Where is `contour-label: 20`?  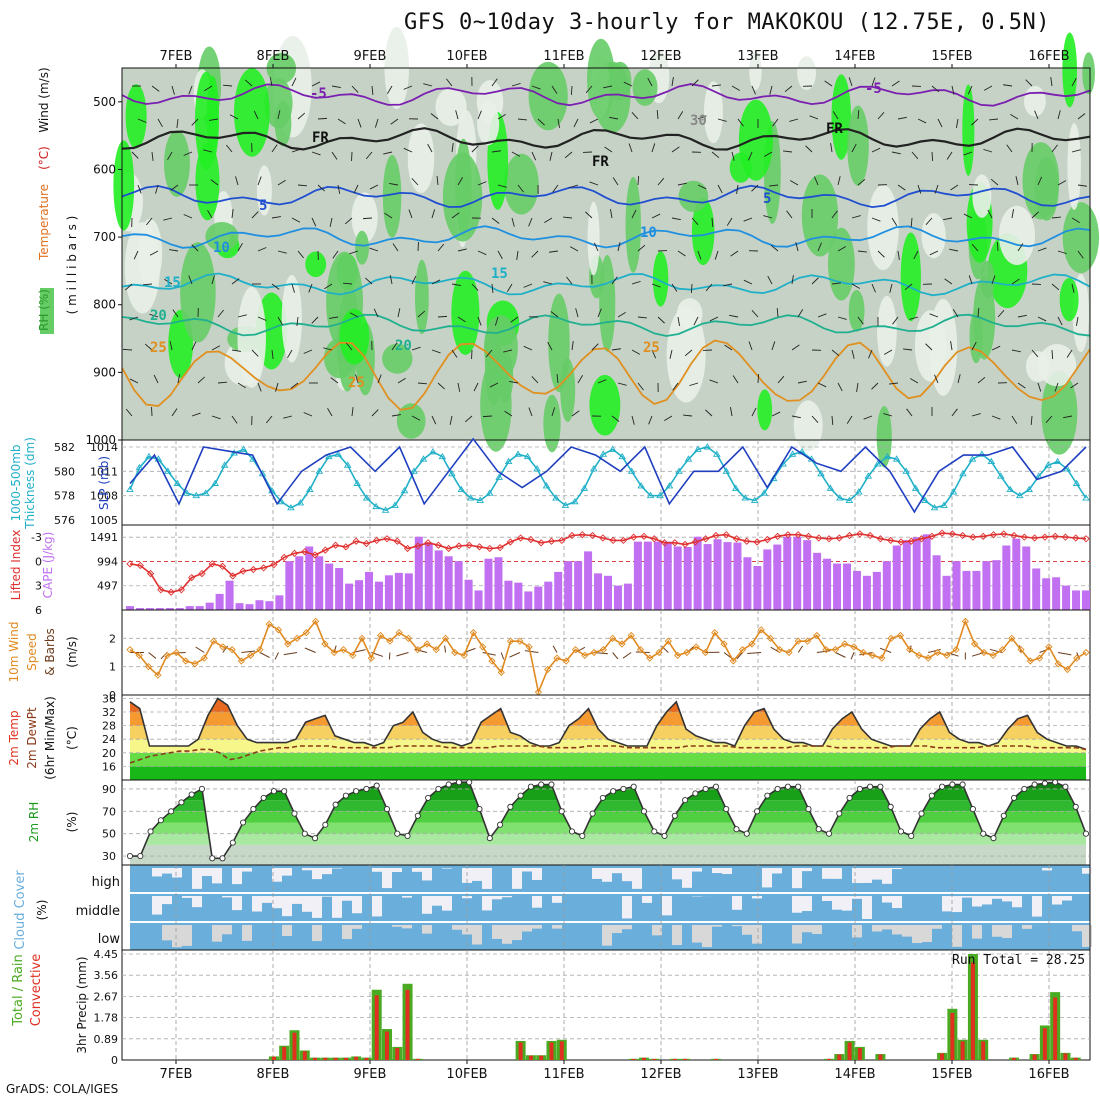 contour-label: 20 is located at coordinates (158, 316).